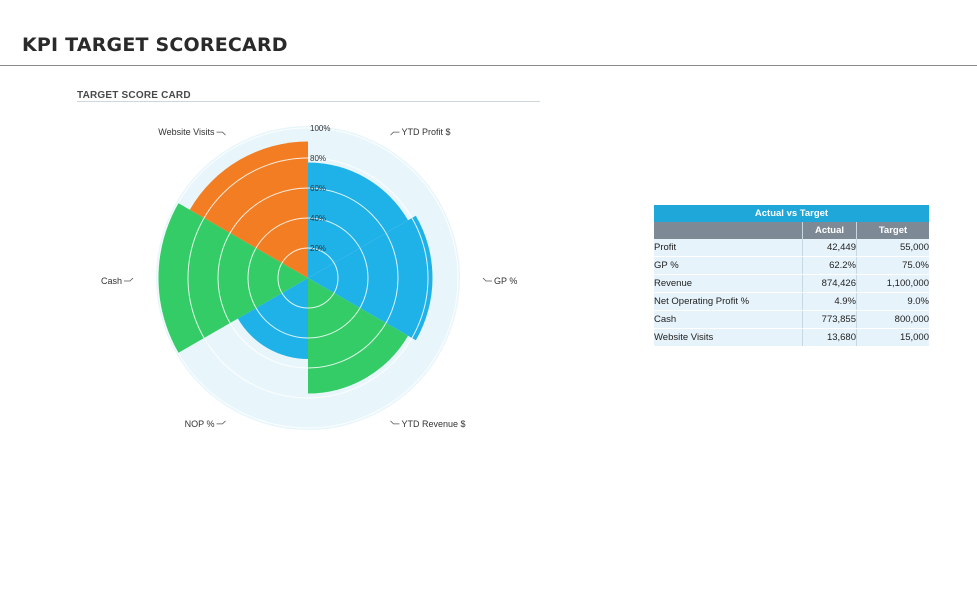 Image resolution: width=977 pixels, height=611 pixels. I want to click on table-row: Net Operating Profit % 4.9% 9.0%, so click(791, 301).